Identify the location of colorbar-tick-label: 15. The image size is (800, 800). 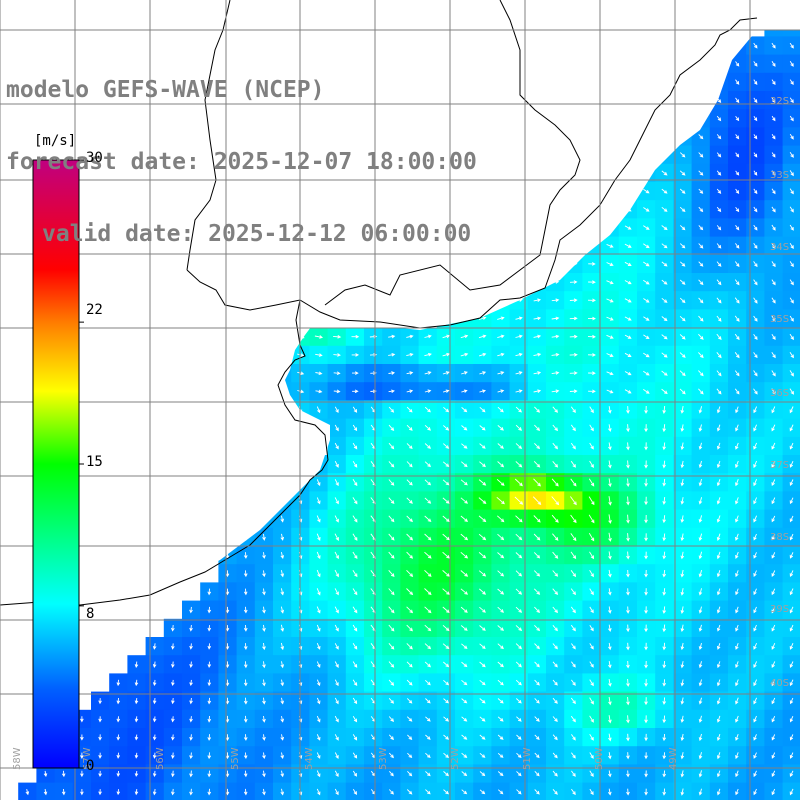
(94, 462).